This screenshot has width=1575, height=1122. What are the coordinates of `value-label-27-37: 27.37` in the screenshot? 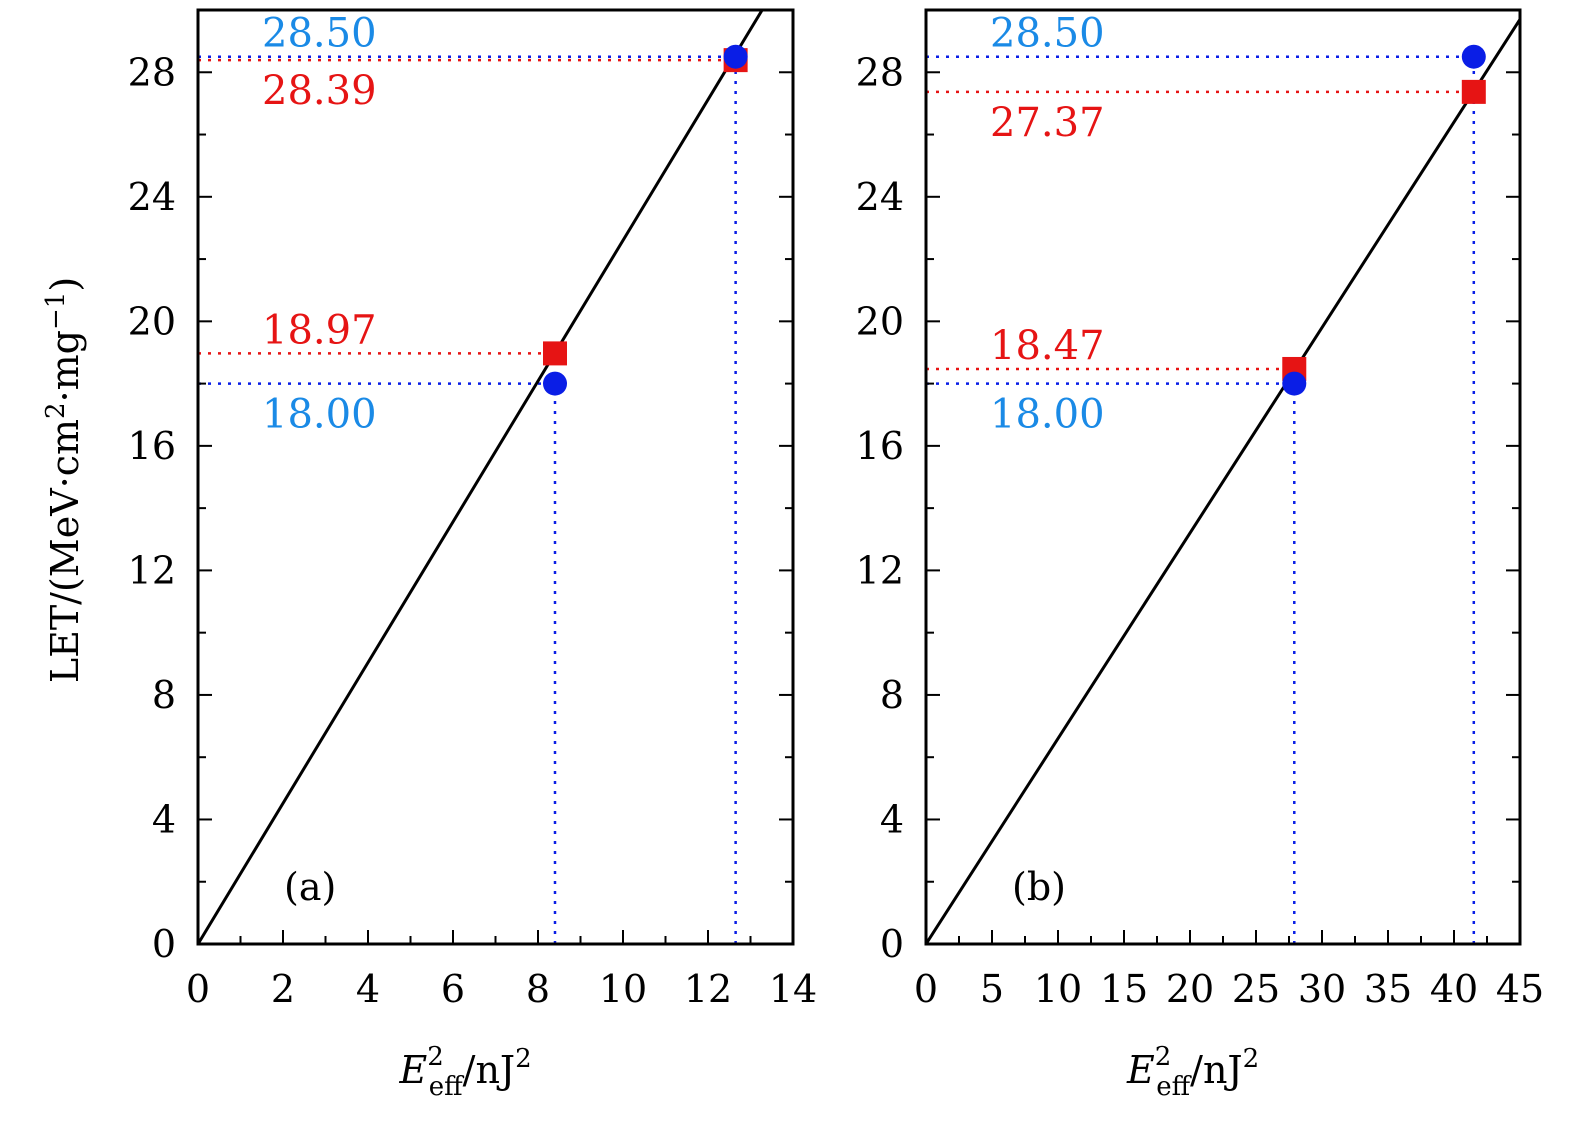 It's located at (1047, 123).